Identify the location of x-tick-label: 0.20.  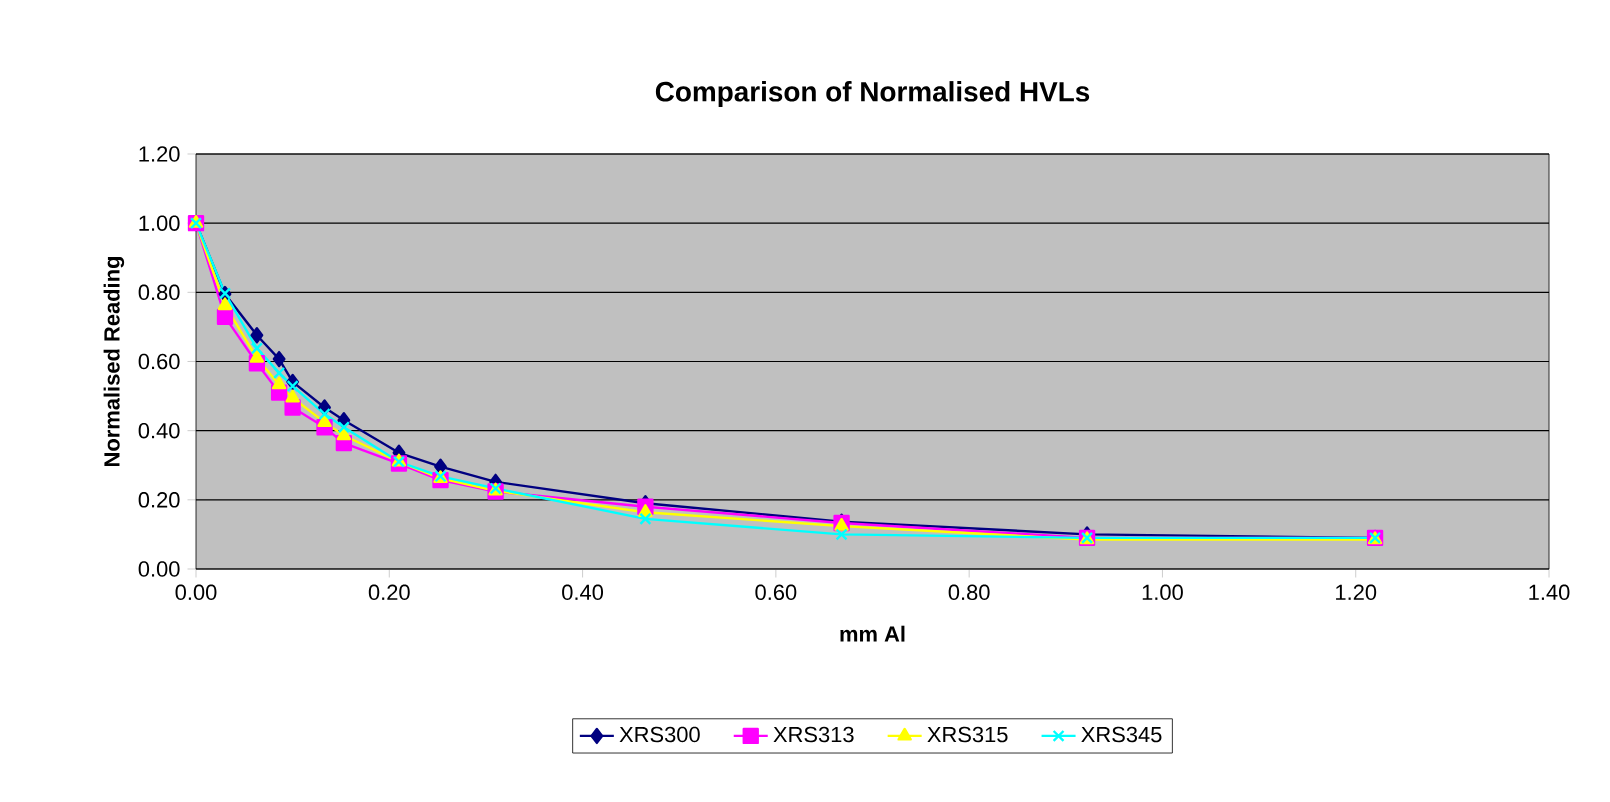
(389, 592).